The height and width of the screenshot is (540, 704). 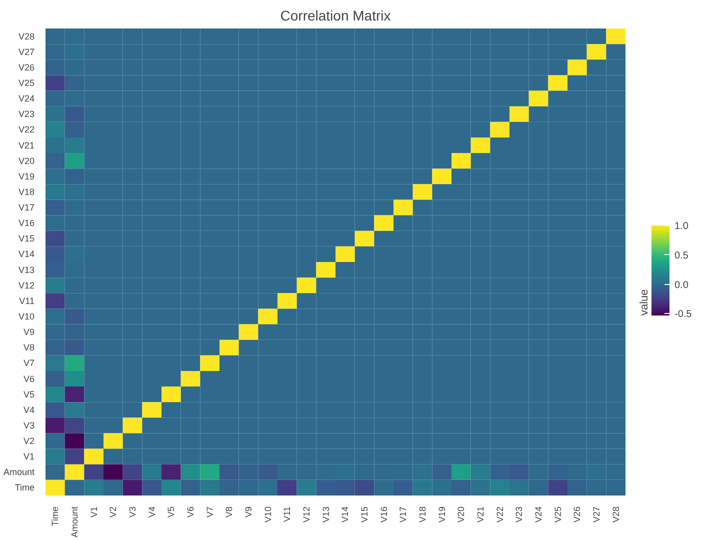 What do you see at coordinates (29, 409) in the screenshot?
I see `y-tick-label: V4` at bounding box center [29, 409].